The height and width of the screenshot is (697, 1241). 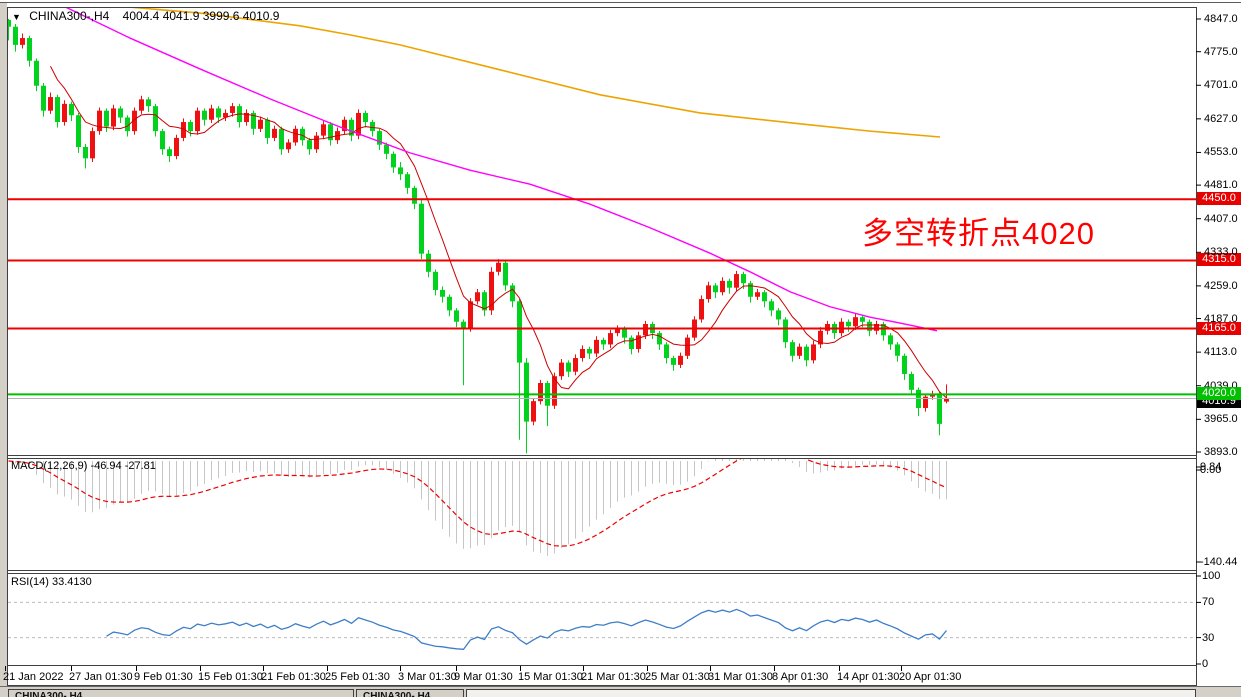 What do you see at coordinates (1221, 452) in the screenshot?
I see `price-axis-tick-label: 3893.0` at bounding box center [1221, 452].